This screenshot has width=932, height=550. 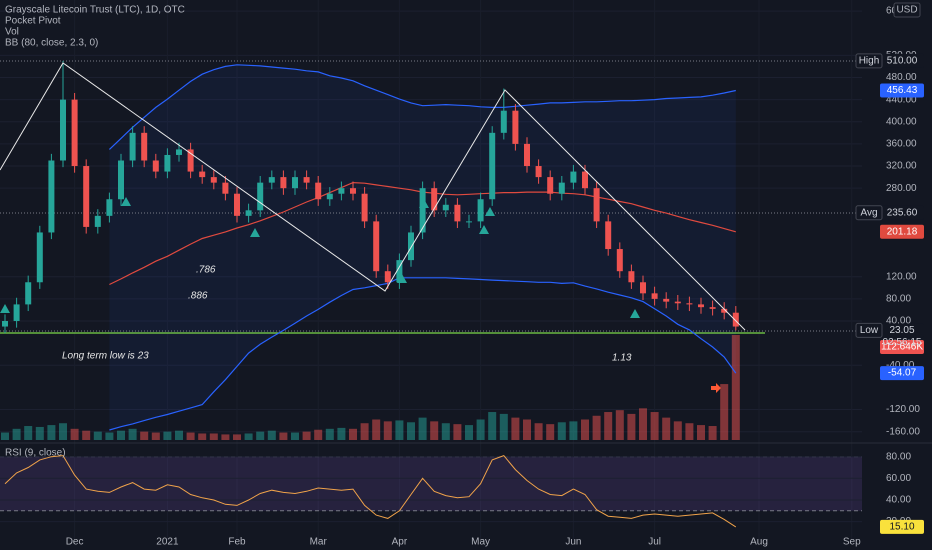 I want to click on rsi-label: 15.10, so click(x=901, y=527).